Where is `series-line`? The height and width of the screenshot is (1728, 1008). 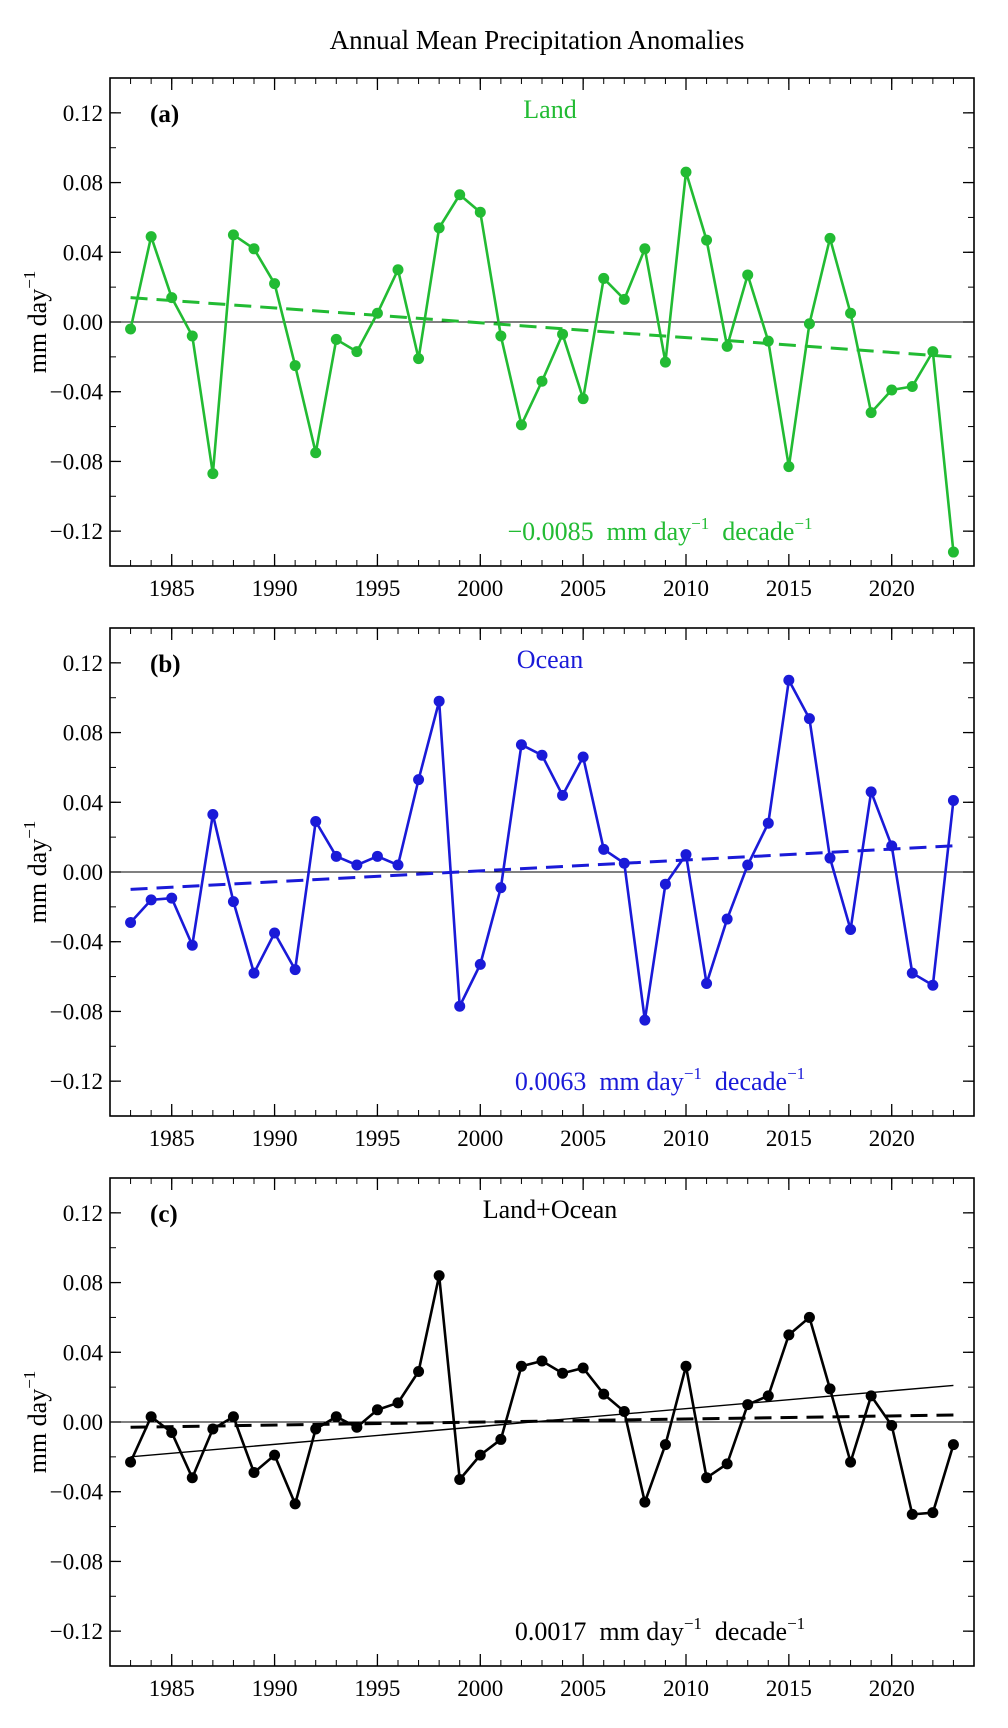 series-line is located at coordinates (542, 1395).